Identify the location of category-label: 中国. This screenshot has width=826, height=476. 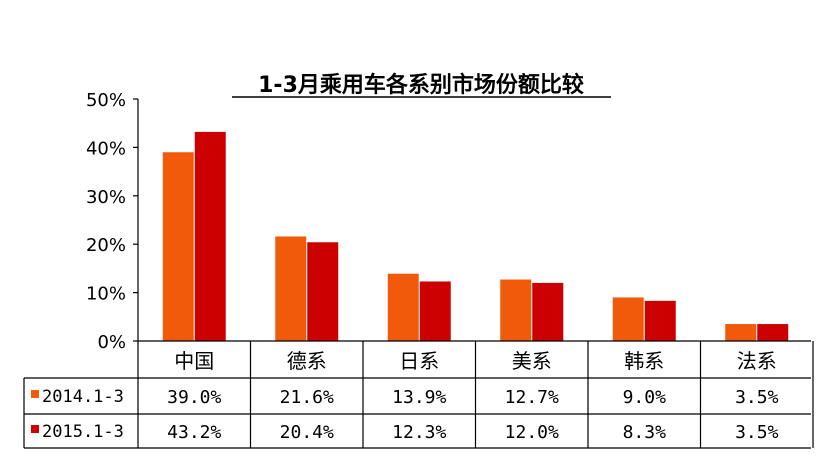
(194, 361).